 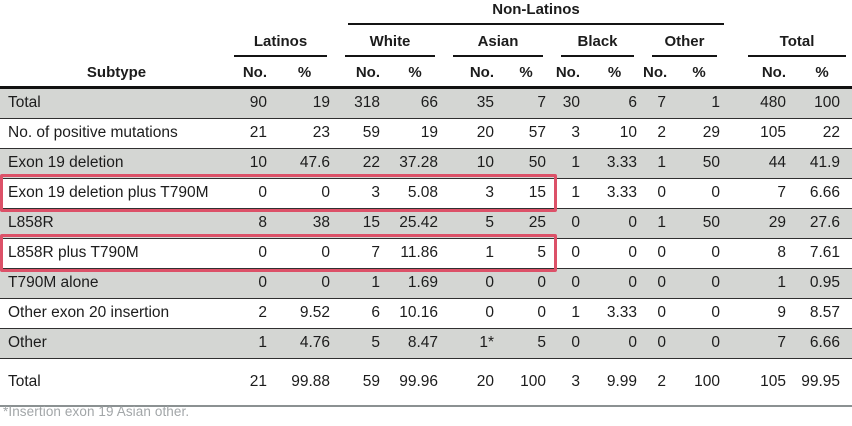 I want to click on value-cell: 50, so click(x=711, y=222).